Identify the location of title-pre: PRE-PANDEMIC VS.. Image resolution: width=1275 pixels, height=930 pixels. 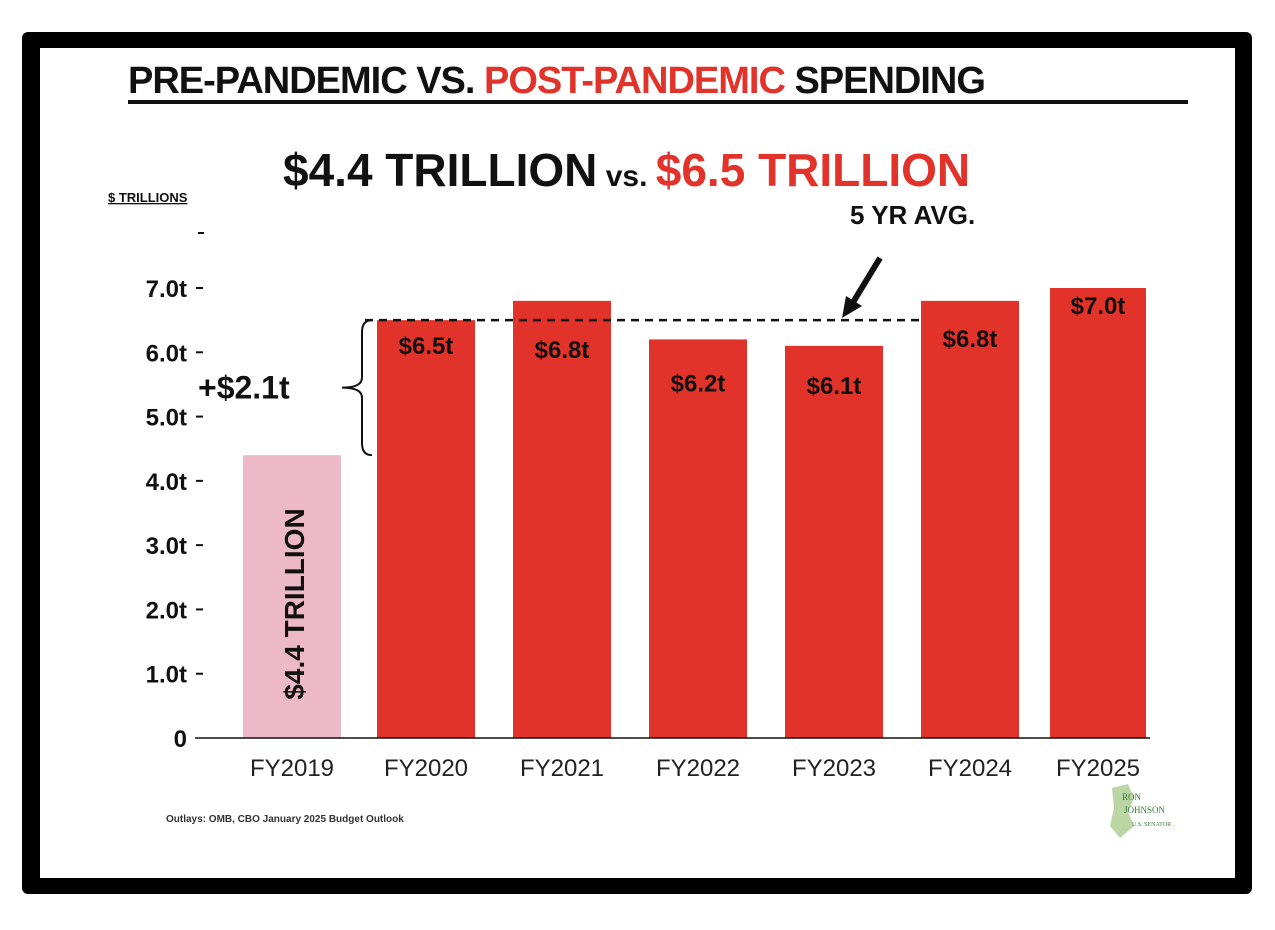
(306, 81).